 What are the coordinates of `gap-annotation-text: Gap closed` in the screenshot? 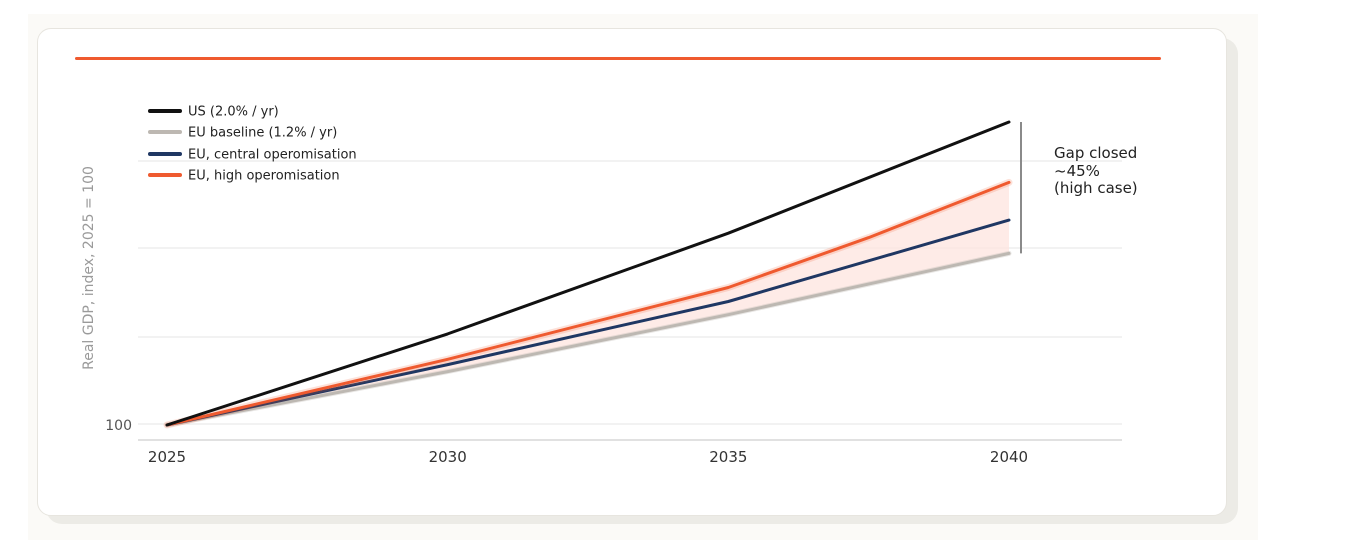 It's located at (1095, 153).